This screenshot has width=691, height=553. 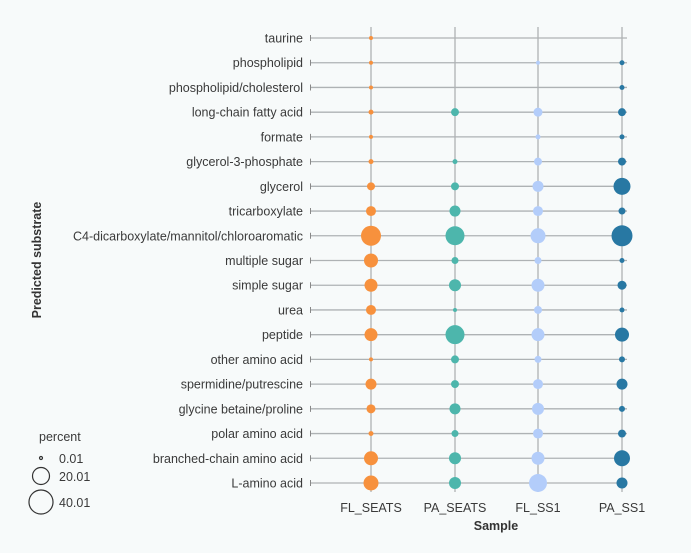 What do you see at coordinates (71, 459) in the screenshot?
I see `legend-label: 0.01` at bounding box center [71, 459].